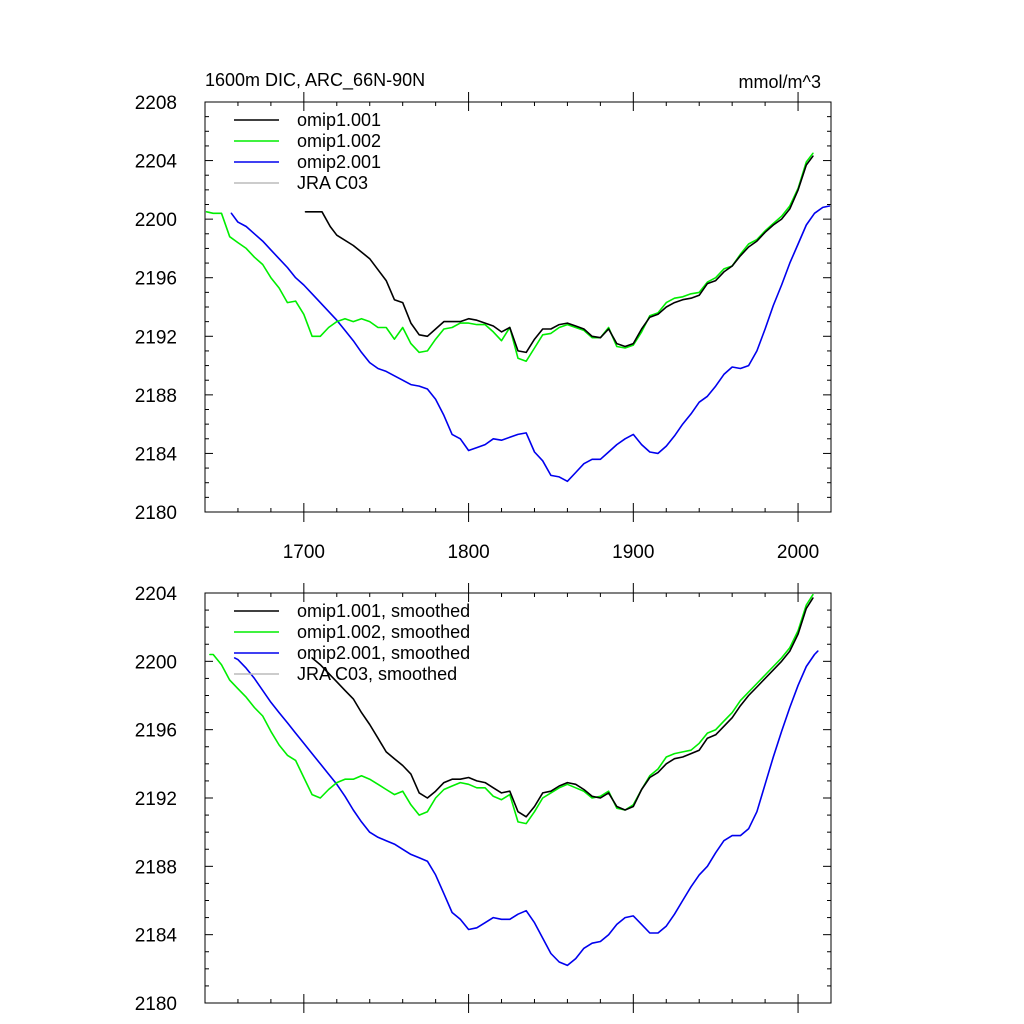 The width and height of the screenshot is (1024, 1024). What do you see at coordinates (383, 611) in the screenshot?
I see `legend-label: omip1.001, smoothed` at bounding box center [383, 611].